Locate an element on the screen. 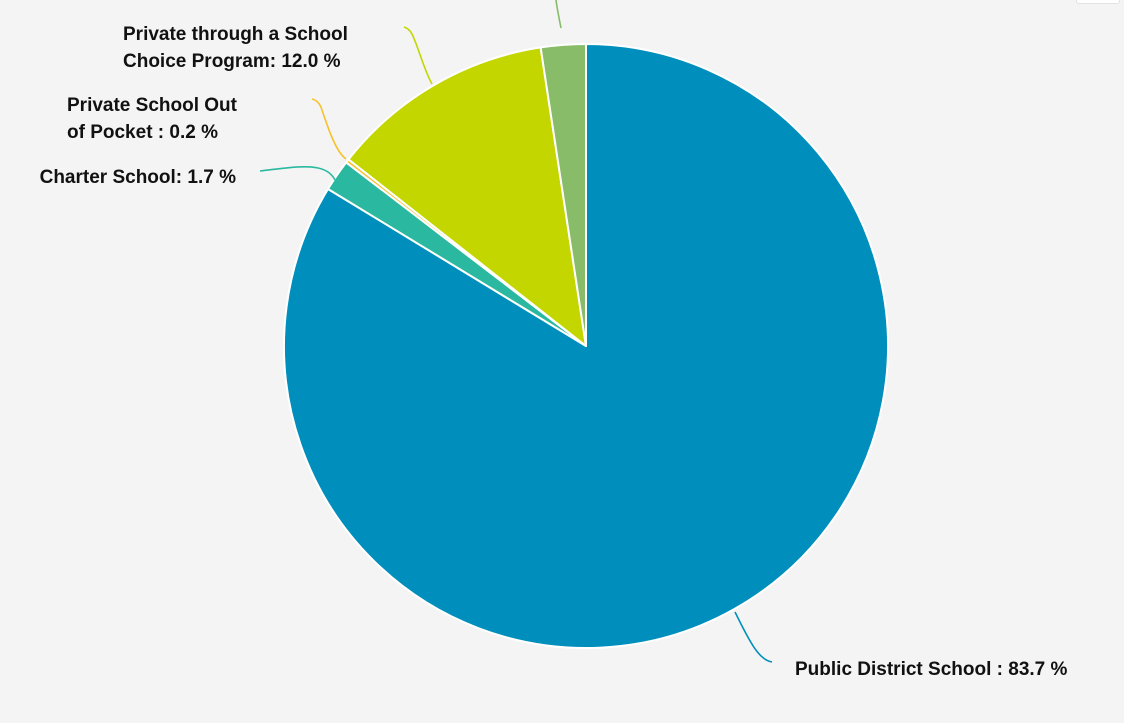  leader-line-charter-school is located at coordinates (297, 173).